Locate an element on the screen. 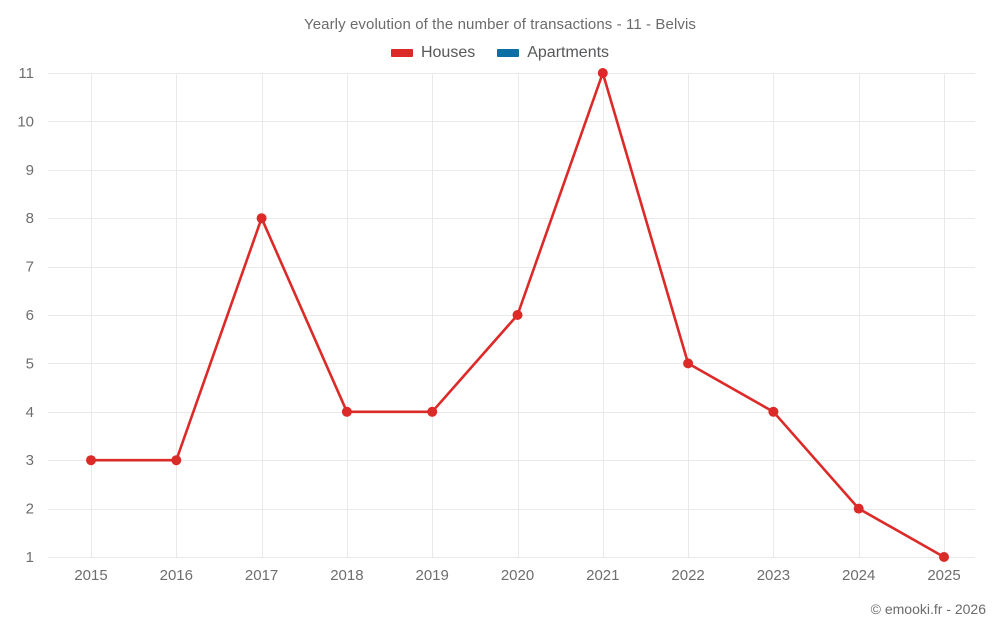 Image resolution: width=1000 pixels, height=625 pixels. y-axis-tick-label: 4 is located at coordinates (30, 412).